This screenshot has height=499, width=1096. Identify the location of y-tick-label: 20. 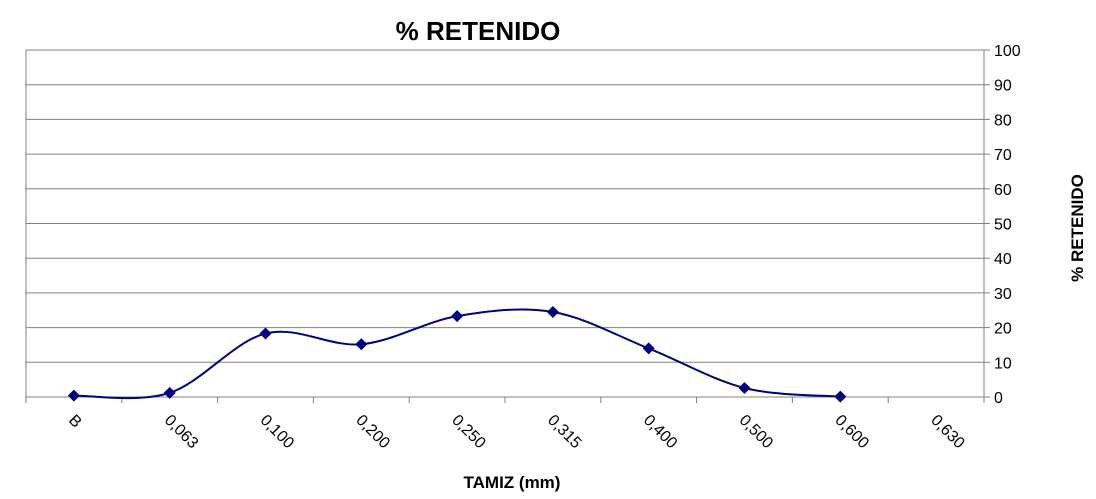
(1003, 329).